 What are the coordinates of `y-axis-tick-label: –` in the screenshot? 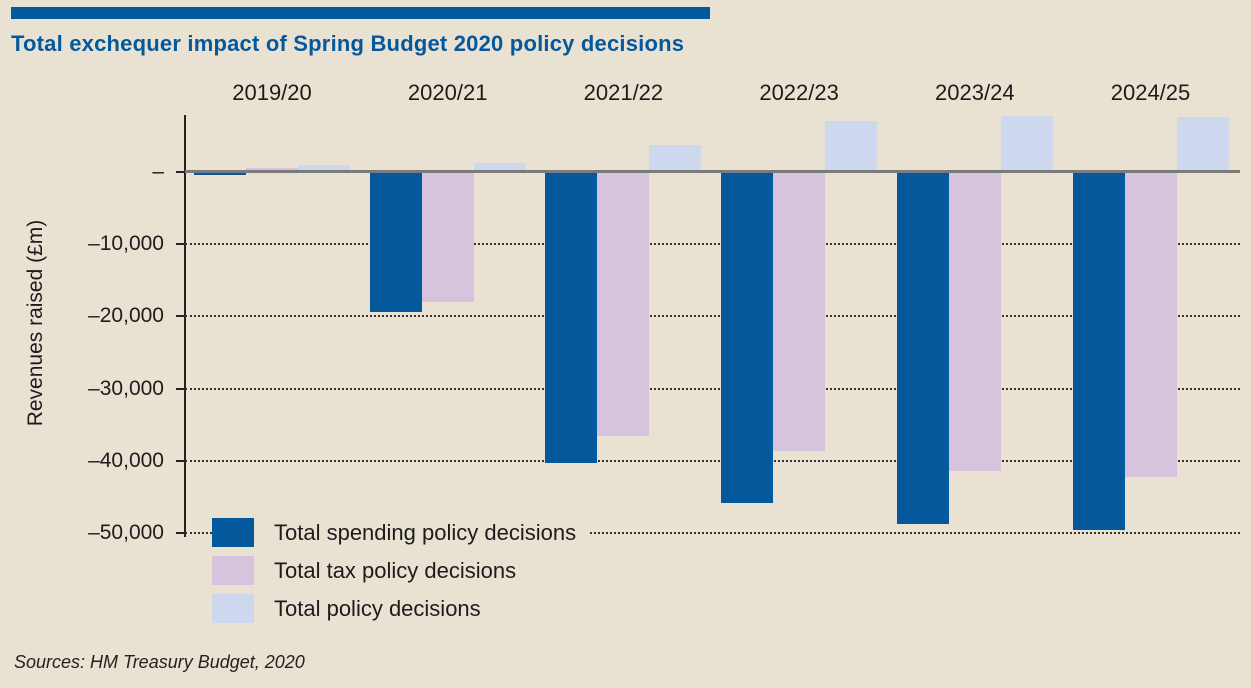 It's located at (158, 171).